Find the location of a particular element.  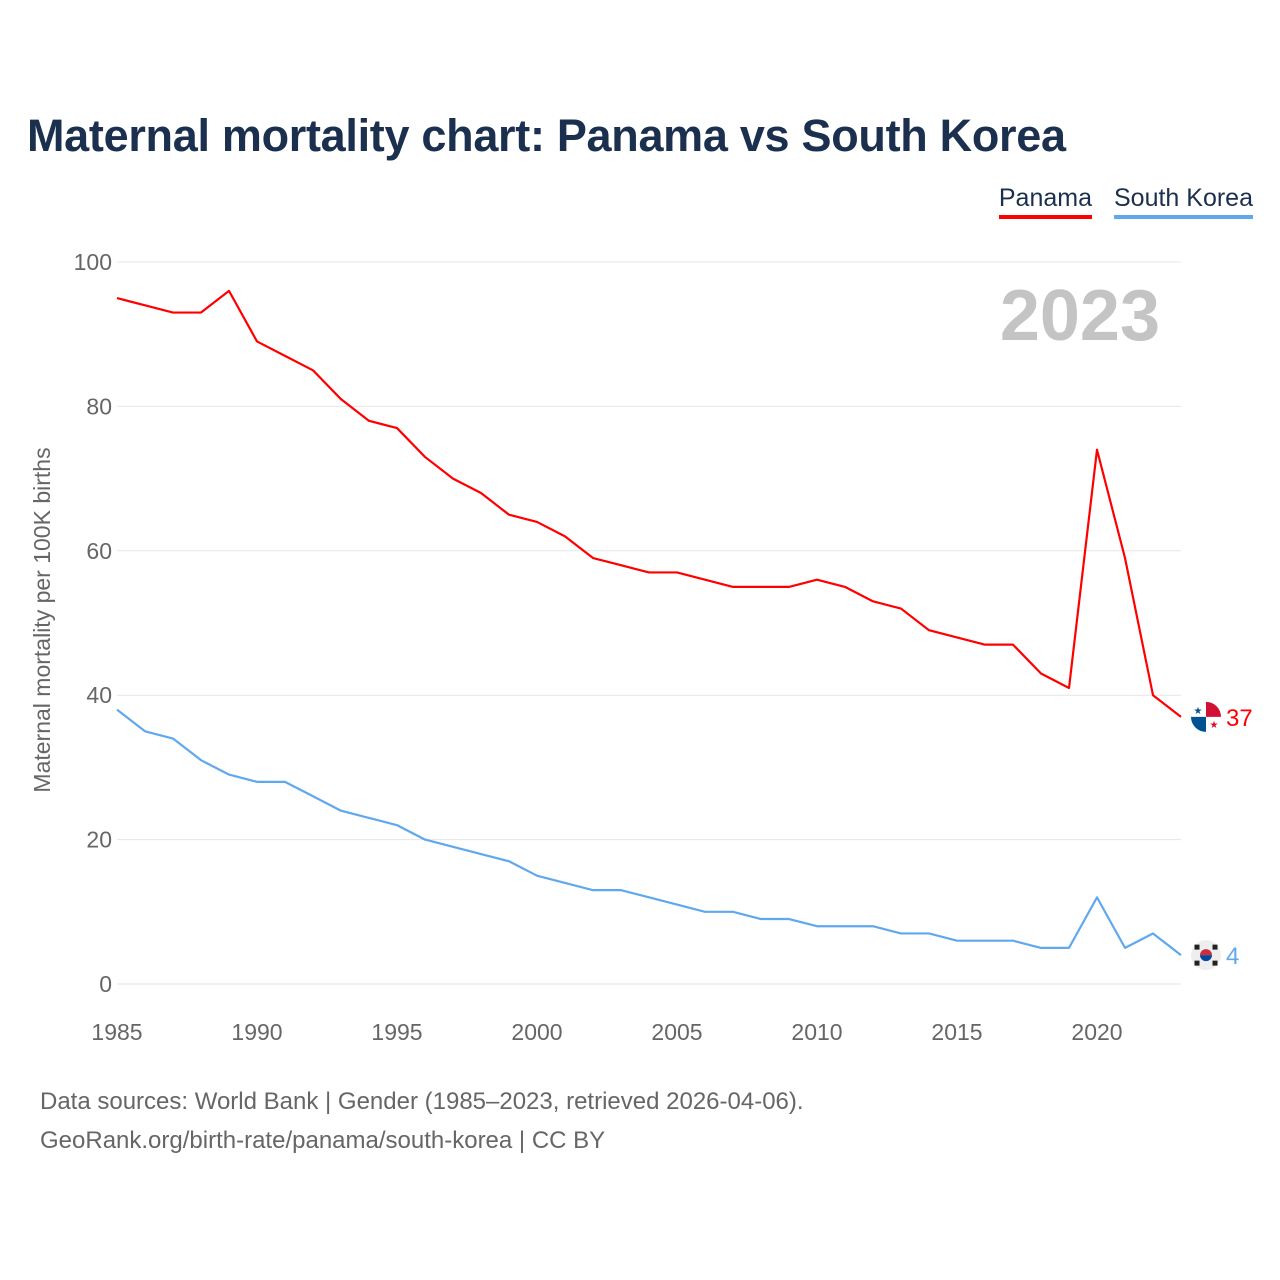

legend-item-south-korea: South Korea is located at coordinates (1183, 201).